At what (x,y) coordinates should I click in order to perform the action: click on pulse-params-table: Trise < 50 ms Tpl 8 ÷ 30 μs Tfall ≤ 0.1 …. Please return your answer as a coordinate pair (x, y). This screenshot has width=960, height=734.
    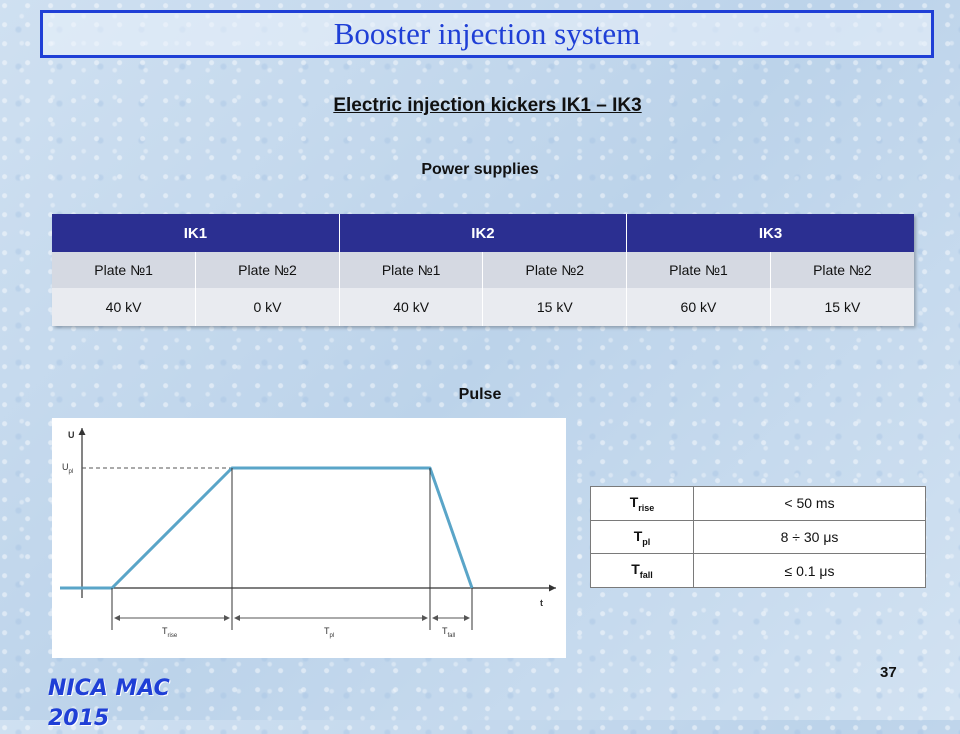
    Looking at the image, I should click on (758, 537).